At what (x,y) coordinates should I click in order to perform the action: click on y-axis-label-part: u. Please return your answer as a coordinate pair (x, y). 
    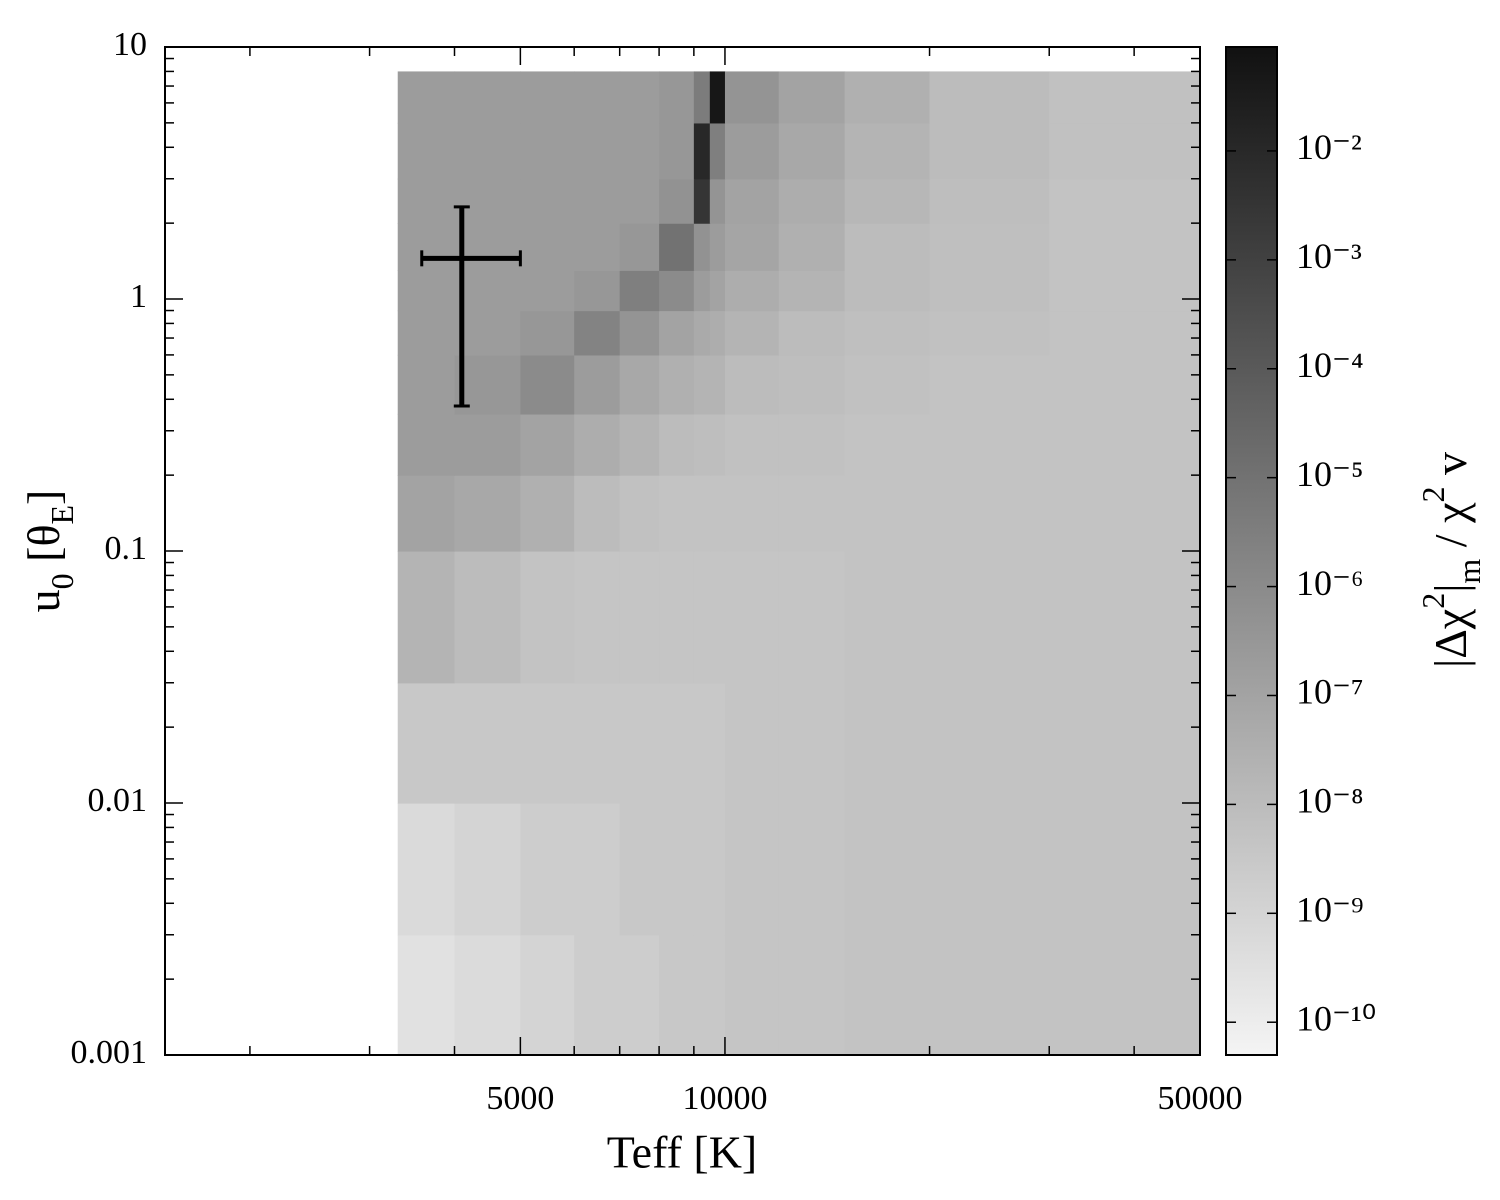
    Looking at the image, I should click on (43, 600).